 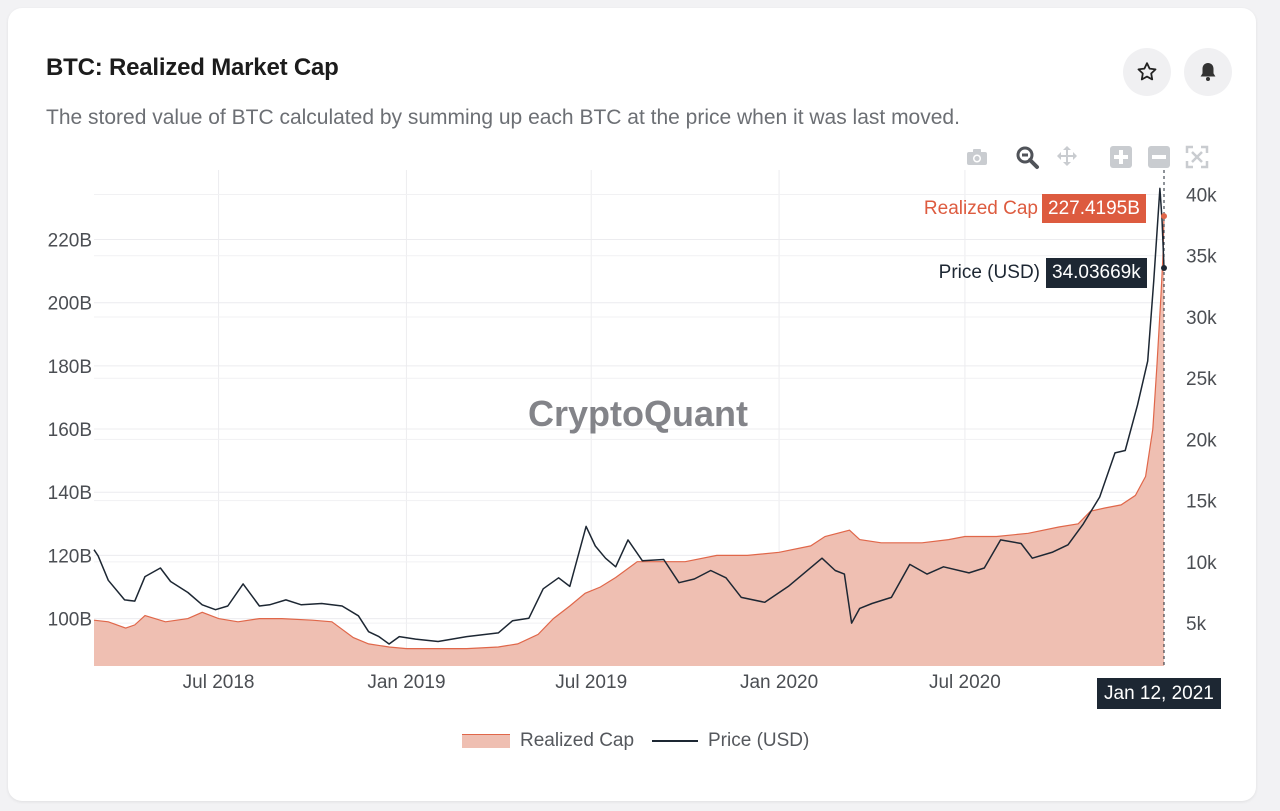 I want to click on zoom-icon, so click(x=1027, y=157).